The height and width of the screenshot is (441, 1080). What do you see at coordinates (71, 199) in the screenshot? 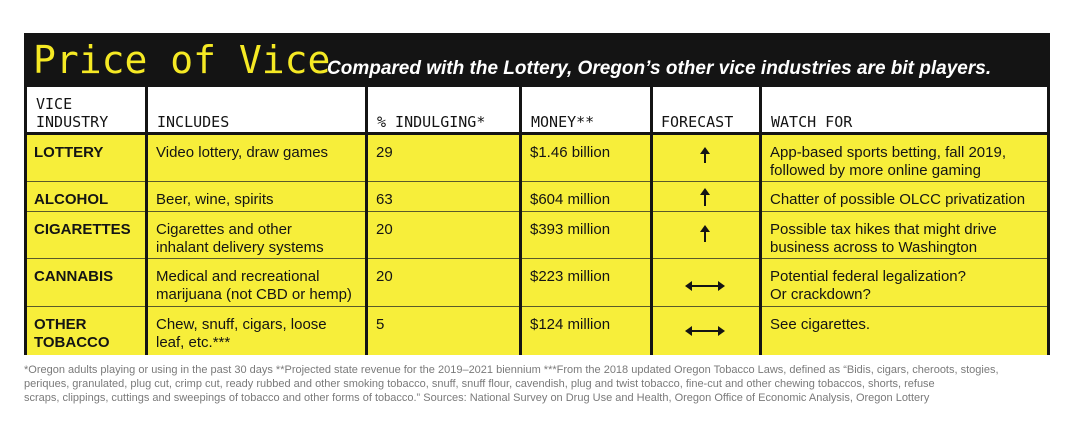
I see `industry-cell: ALCOHOL` at bounding box center [71, 199].